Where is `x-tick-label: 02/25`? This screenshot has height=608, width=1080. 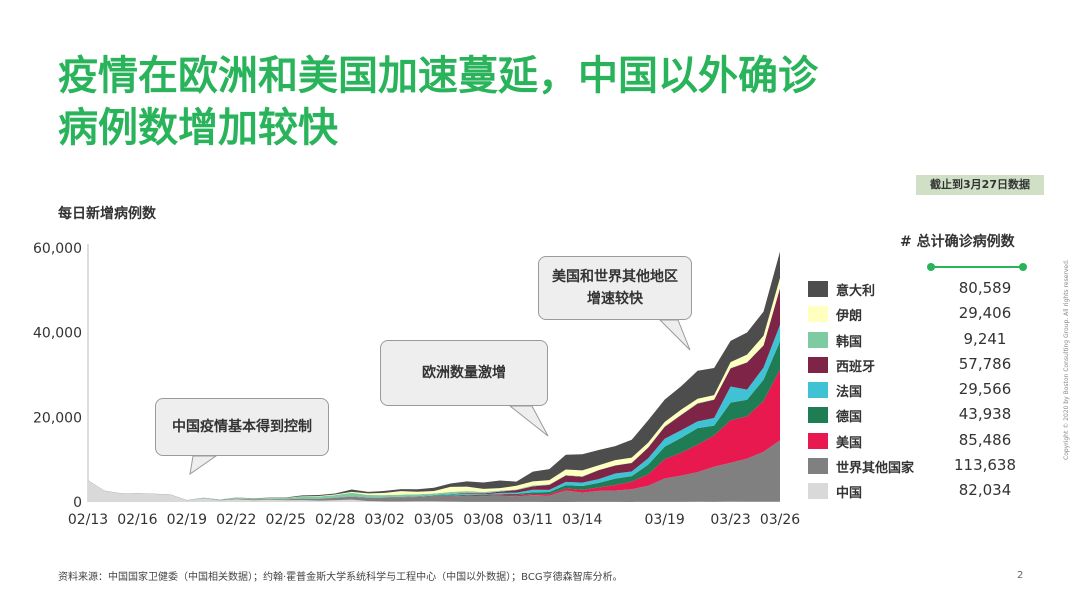 x-tick-label: 02/25 is located at coordinates (286, 520).